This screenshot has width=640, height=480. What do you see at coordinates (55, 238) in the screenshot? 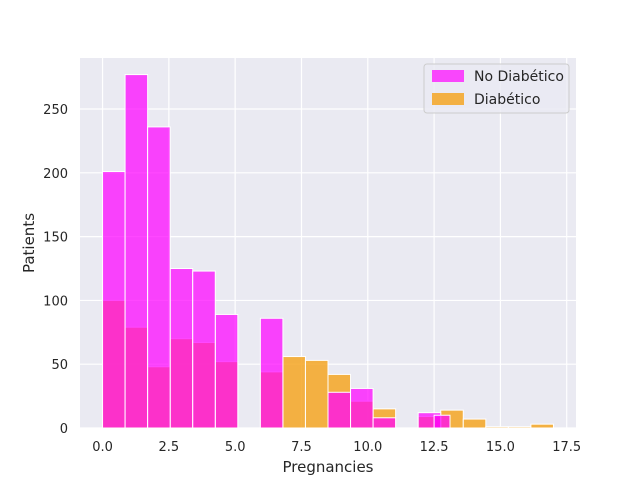
I see `y-tick-label: 150` at bounding box center [55, 238].